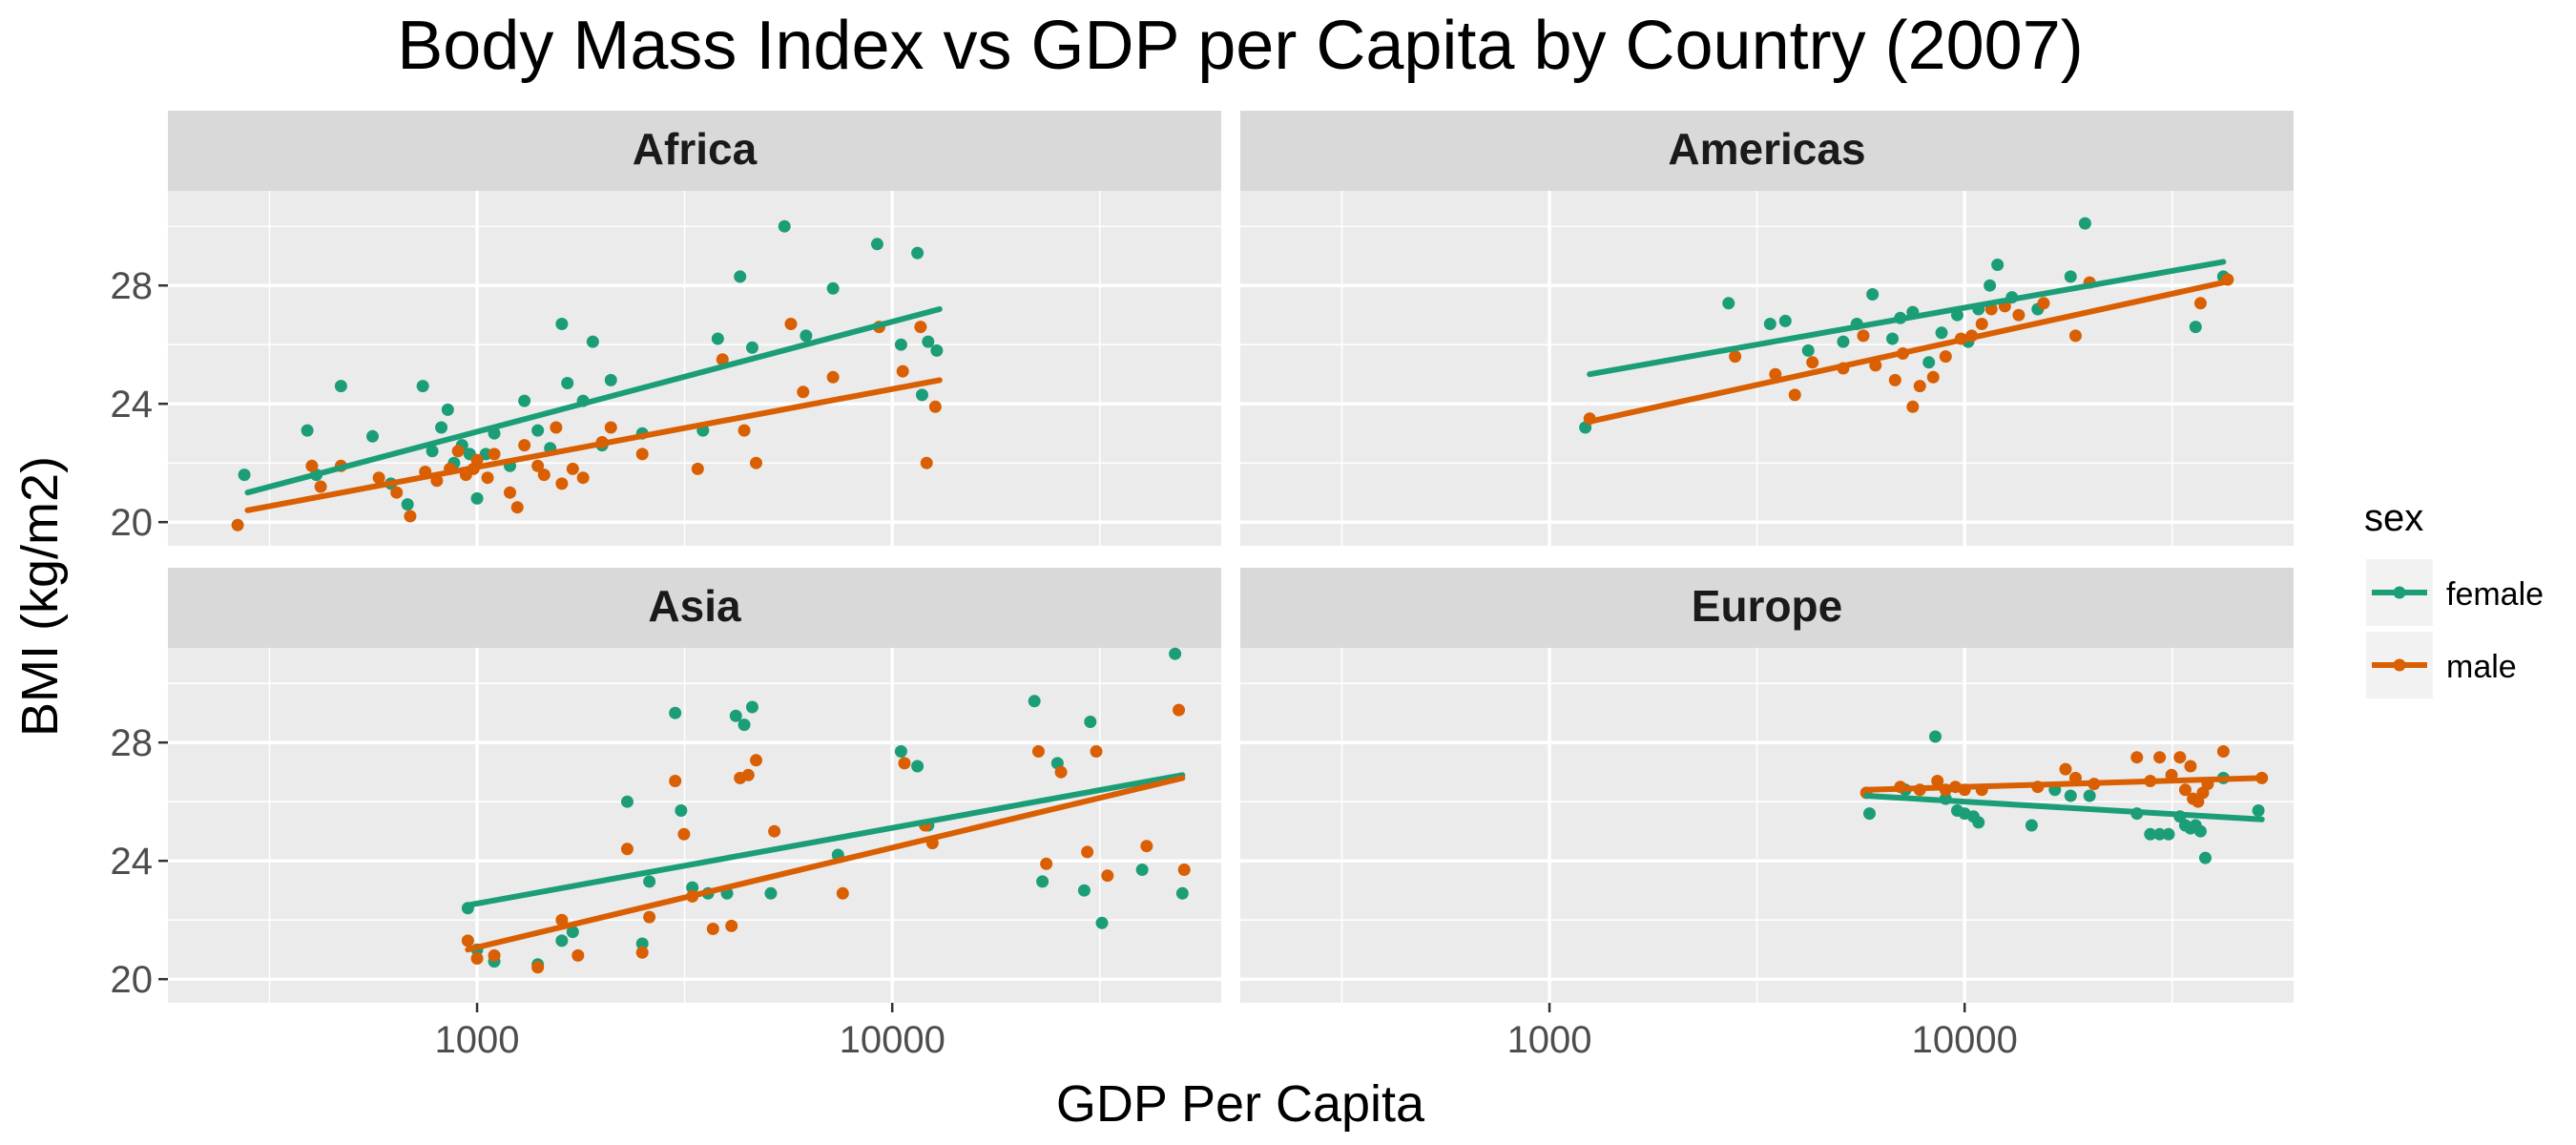 The height and width of the screenshot is (1145, 2576). I want to click on facet-strip-label-americas: Americas, so click(1766, 149).